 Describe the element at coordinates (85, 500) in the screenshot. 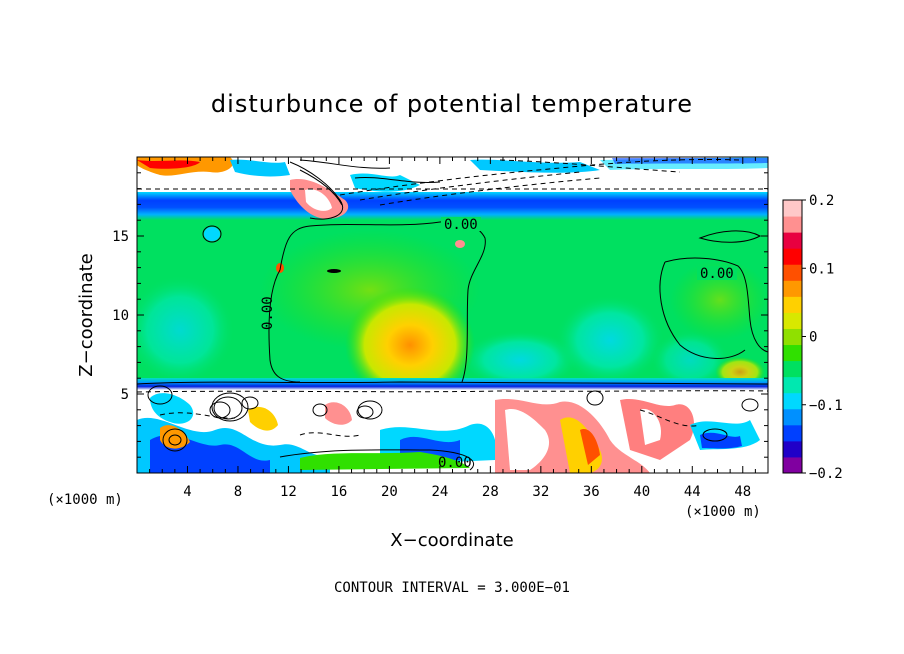

I see `y-axis-unit: (×1000 m)` at that location.